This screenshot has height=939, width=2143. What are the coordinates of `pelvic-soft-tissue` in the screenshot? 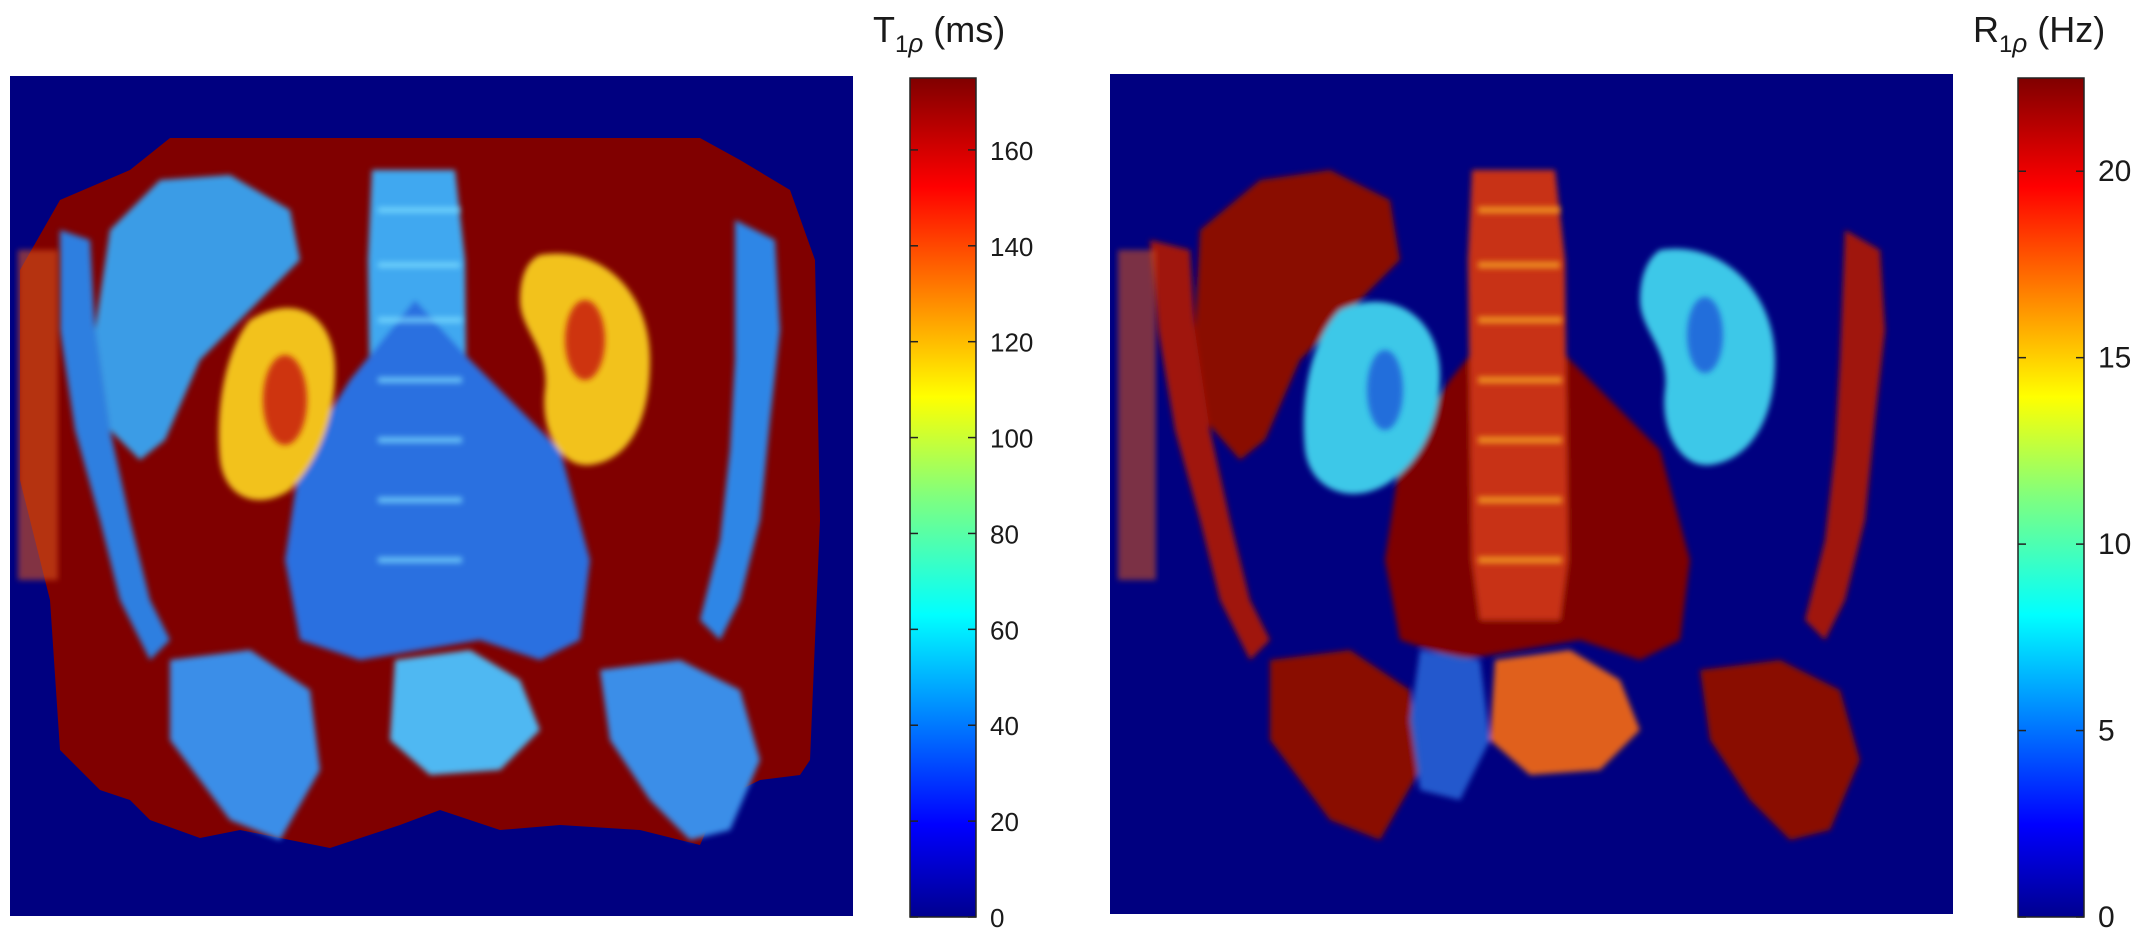 It's located at (1450, 725).